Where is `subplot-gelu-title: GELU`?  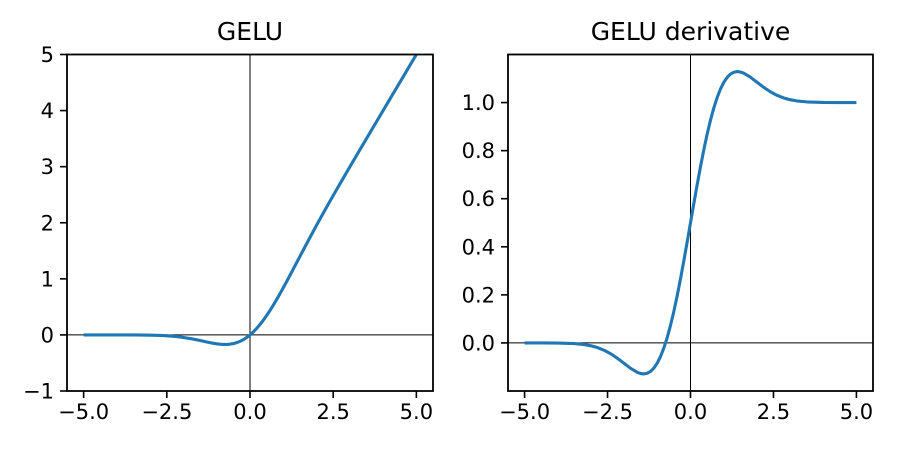 subplot-gelu-title: GELU is located at coordinates (250, 31).